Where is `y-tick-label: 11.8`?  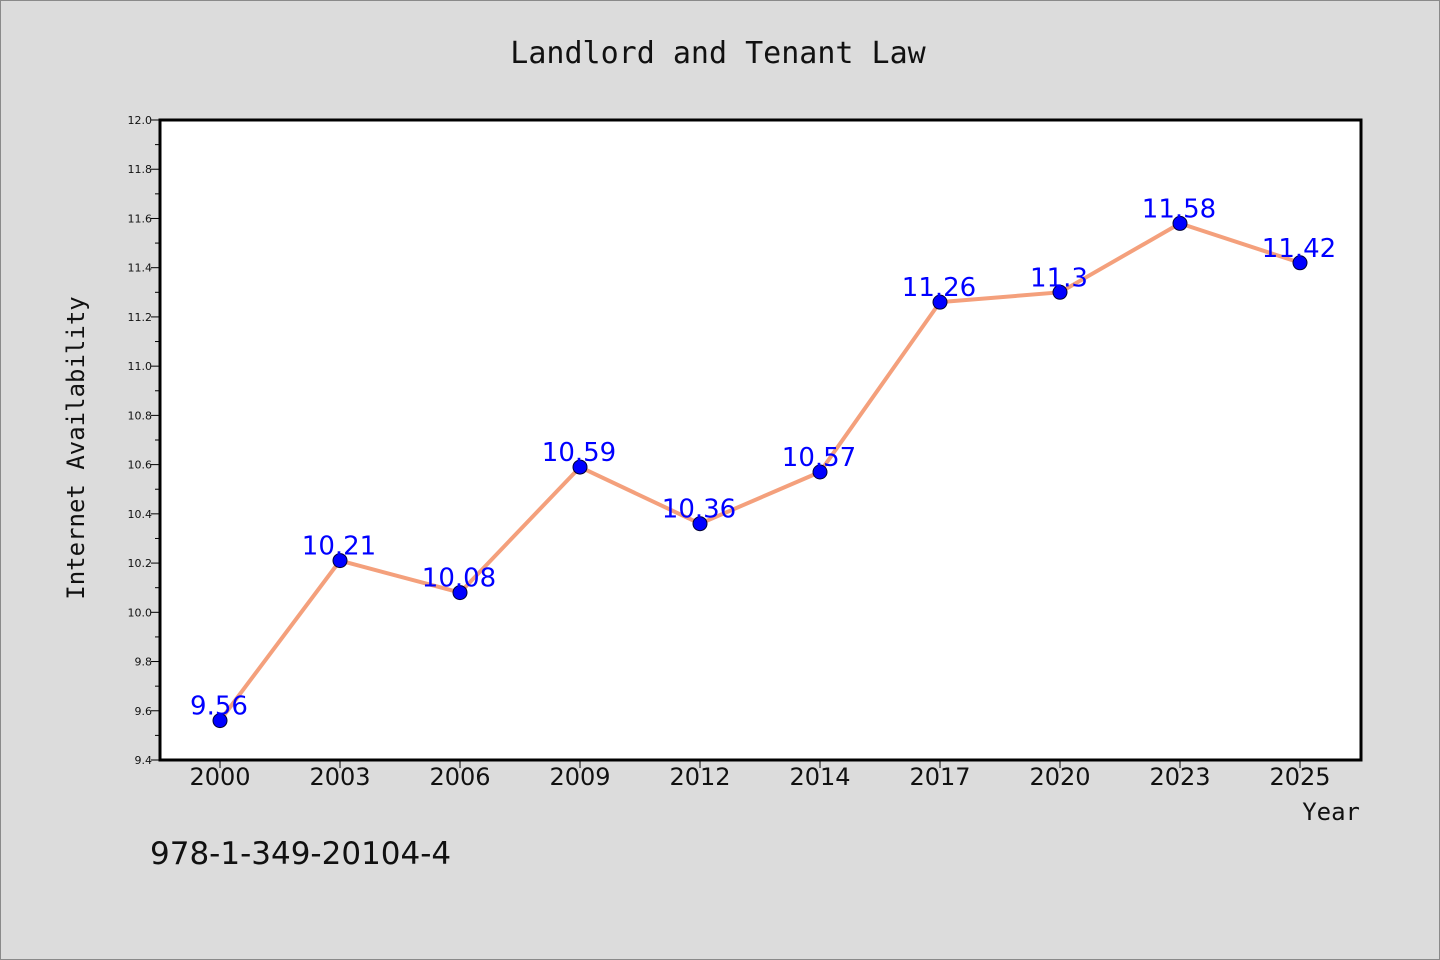 y-tick-label: 11.8 is located at coordinates (140, 169).